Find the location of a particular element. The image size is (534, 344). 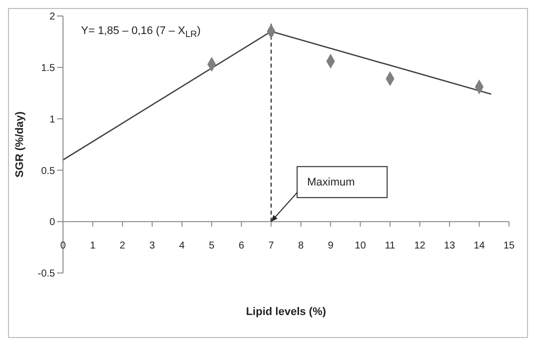

x-tick-label: 14 is located at coordinates (480, 246).